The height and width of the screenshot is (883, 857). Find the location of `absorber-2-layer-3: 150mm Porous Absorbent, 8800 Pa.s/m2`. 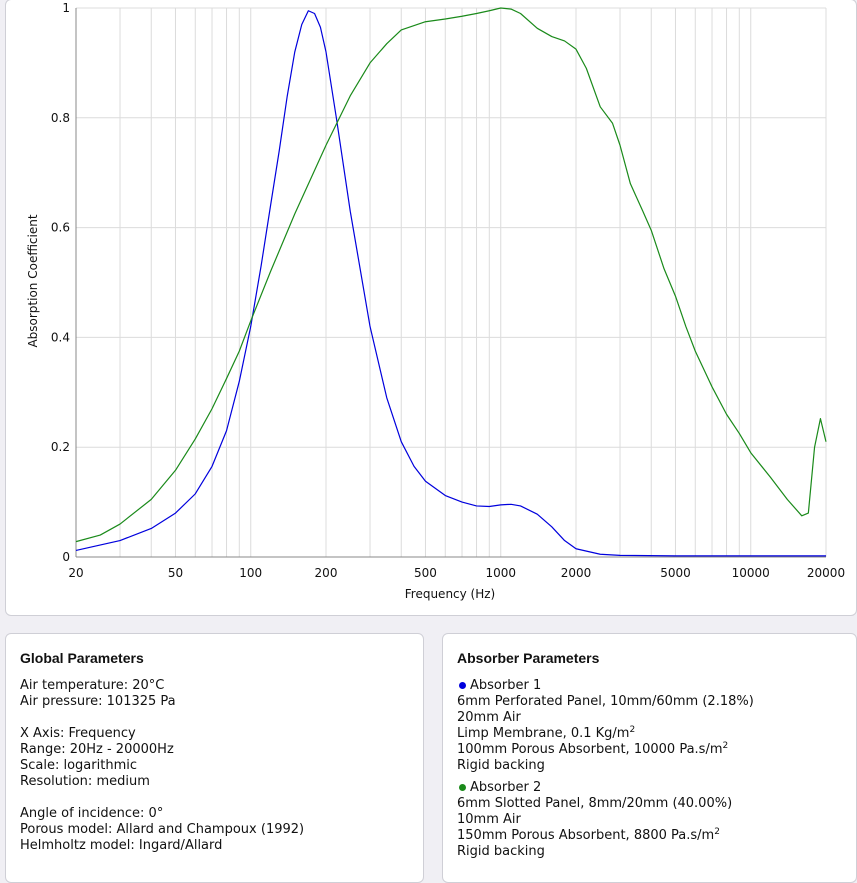

absorber-2-layer-3: 150mm Porous Absorbent, 8800 Pa.s/m2 is located at coordinates (588, 835).